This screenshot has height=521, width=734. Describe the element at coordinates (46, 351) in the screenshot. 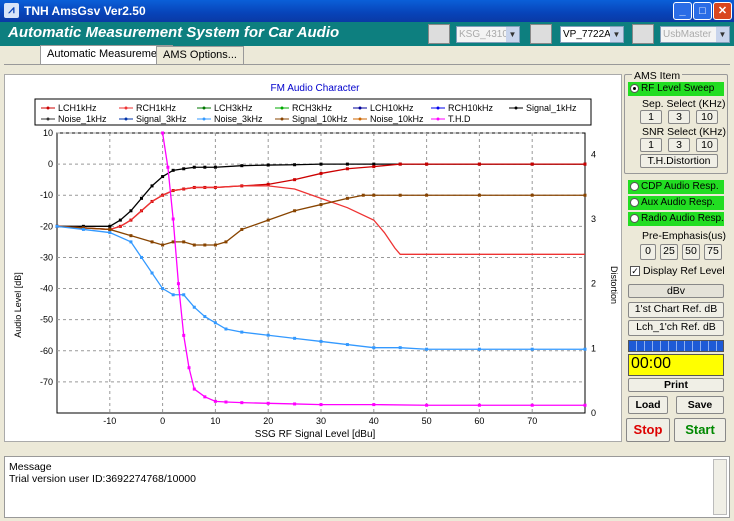

I see `y-tick-label: -60` at that location.